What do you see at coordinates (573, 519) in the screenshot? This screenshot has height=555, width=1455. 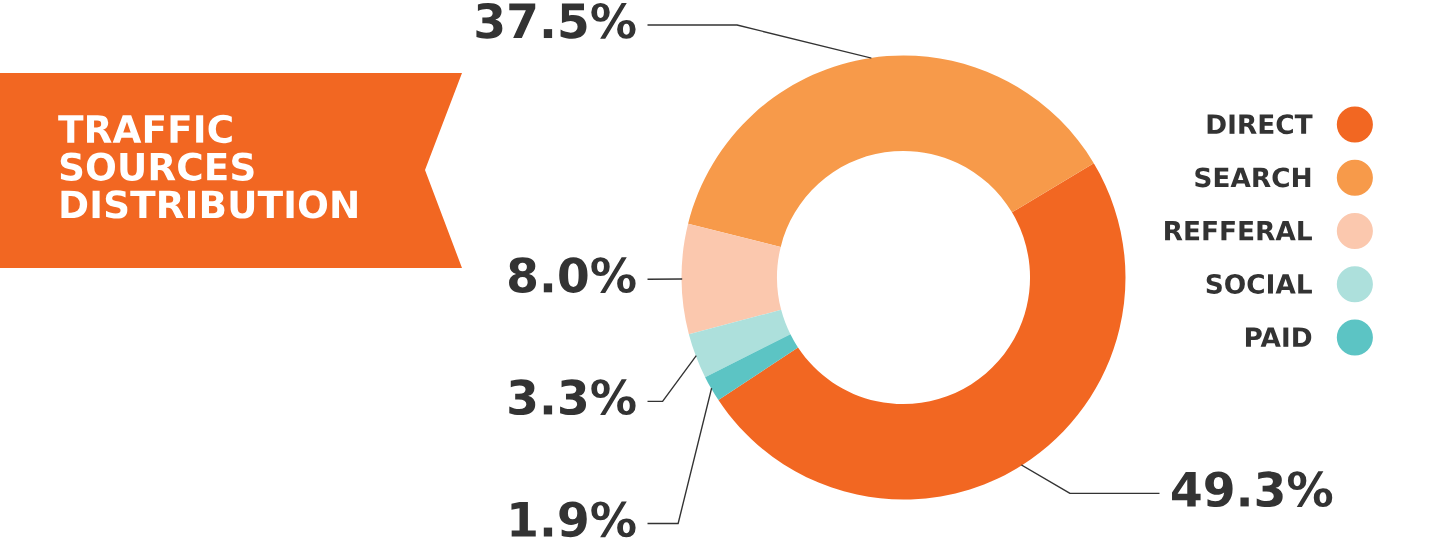 I see `data-label: 1.9%` at bounding box center [573, 519].